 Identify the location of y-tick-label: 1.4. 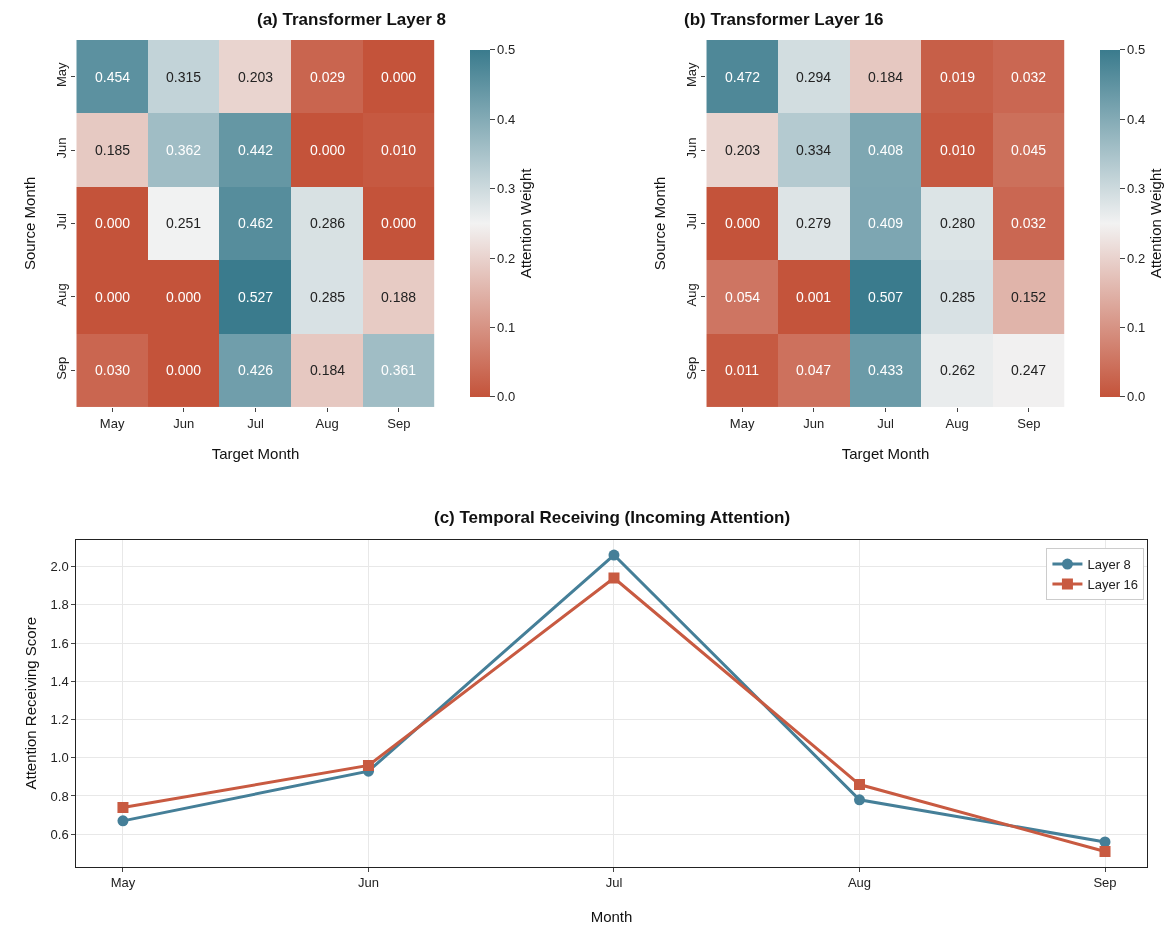
(59, 681).